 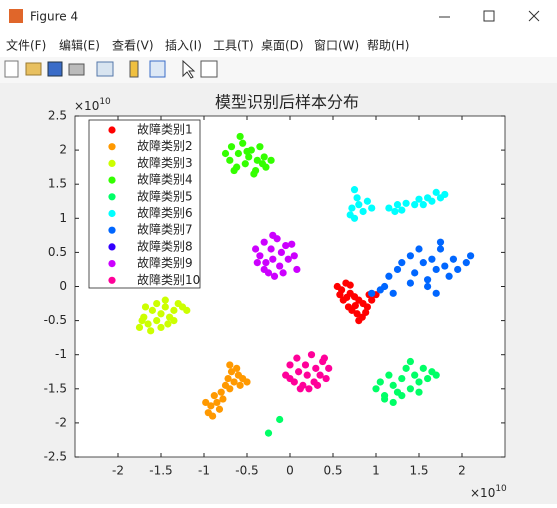 What do you see at coordinates (57, 116) in the screenshot?
I see `y-tick-label: 2.5` at bounding box center [57, 116].